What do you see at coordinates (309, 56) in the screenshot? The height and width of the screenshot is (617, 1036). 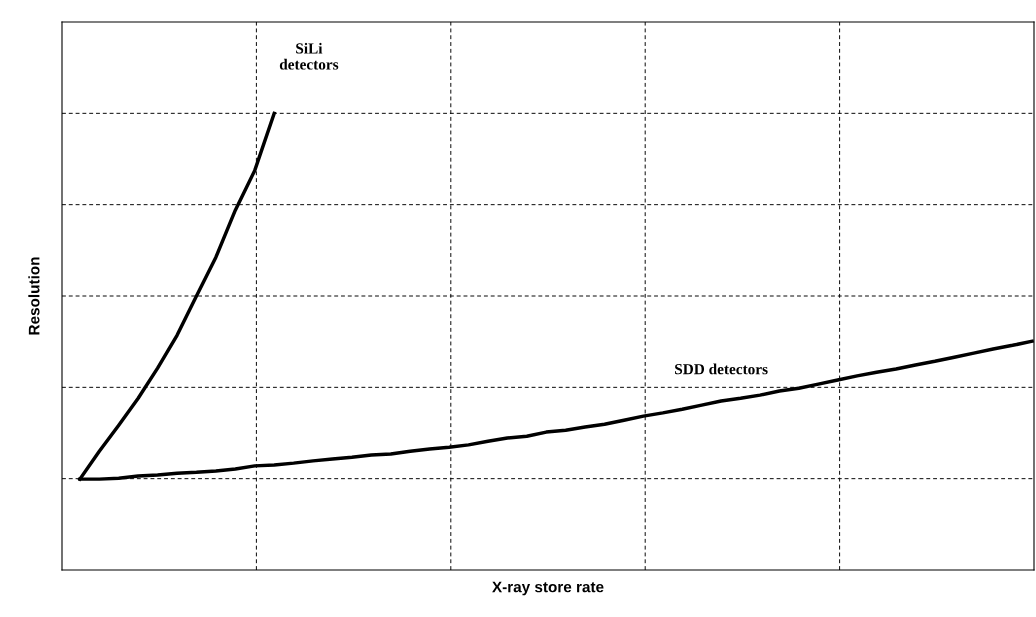 I see `text: SiLi detectors` at bounding box center [309, 56].